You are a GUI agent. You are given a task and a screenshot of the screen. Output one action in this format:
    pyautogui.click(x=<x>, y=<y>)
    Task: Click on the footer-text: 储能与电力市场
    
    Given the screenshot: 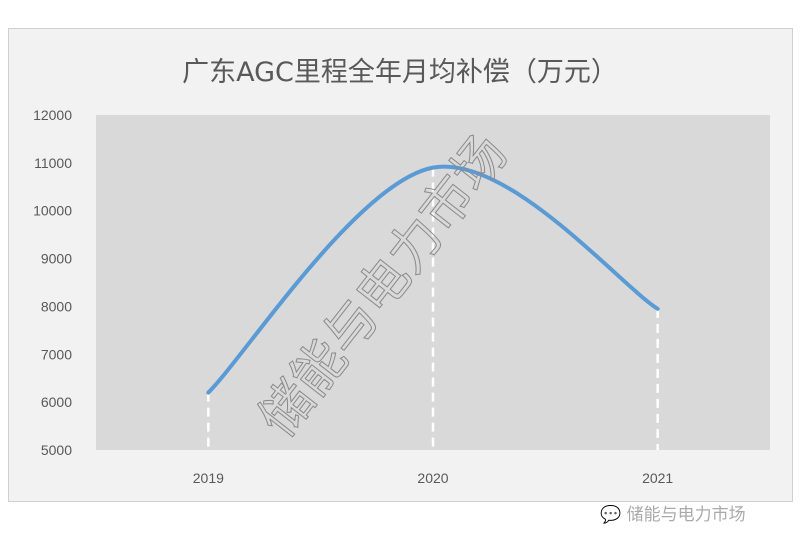 What is the action you would take?
    pyautogui.click(x=686, y=515)
    